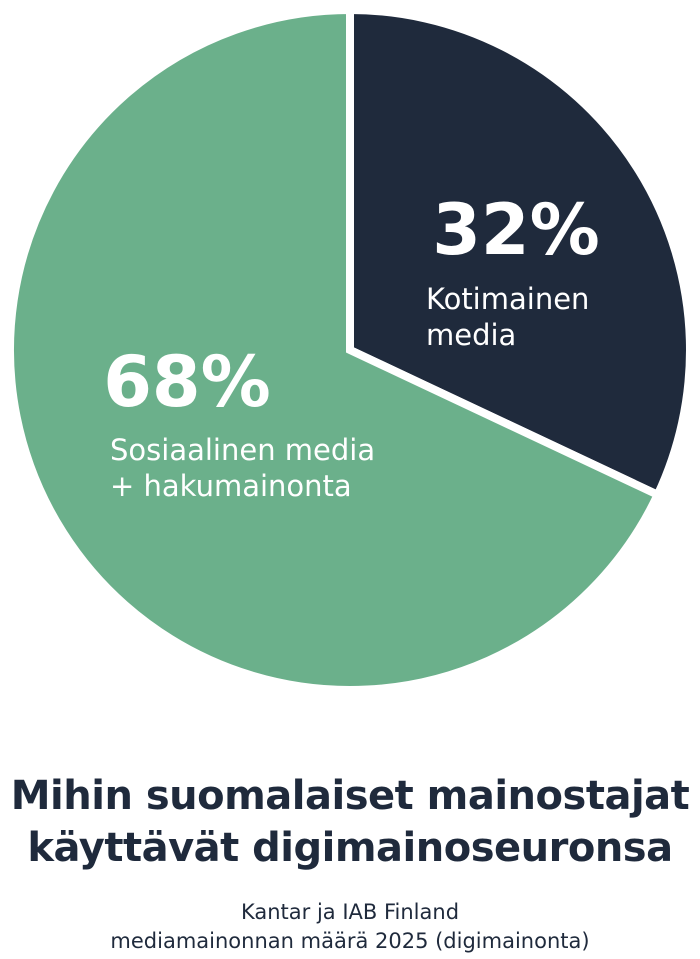 The width and height of the screenshot is (700, 959). What do you see at coordinates (350, 912) in the screenshot?
I see `source-line-1: Kantar ja IAB Finland` at bounding box center [350, 912].